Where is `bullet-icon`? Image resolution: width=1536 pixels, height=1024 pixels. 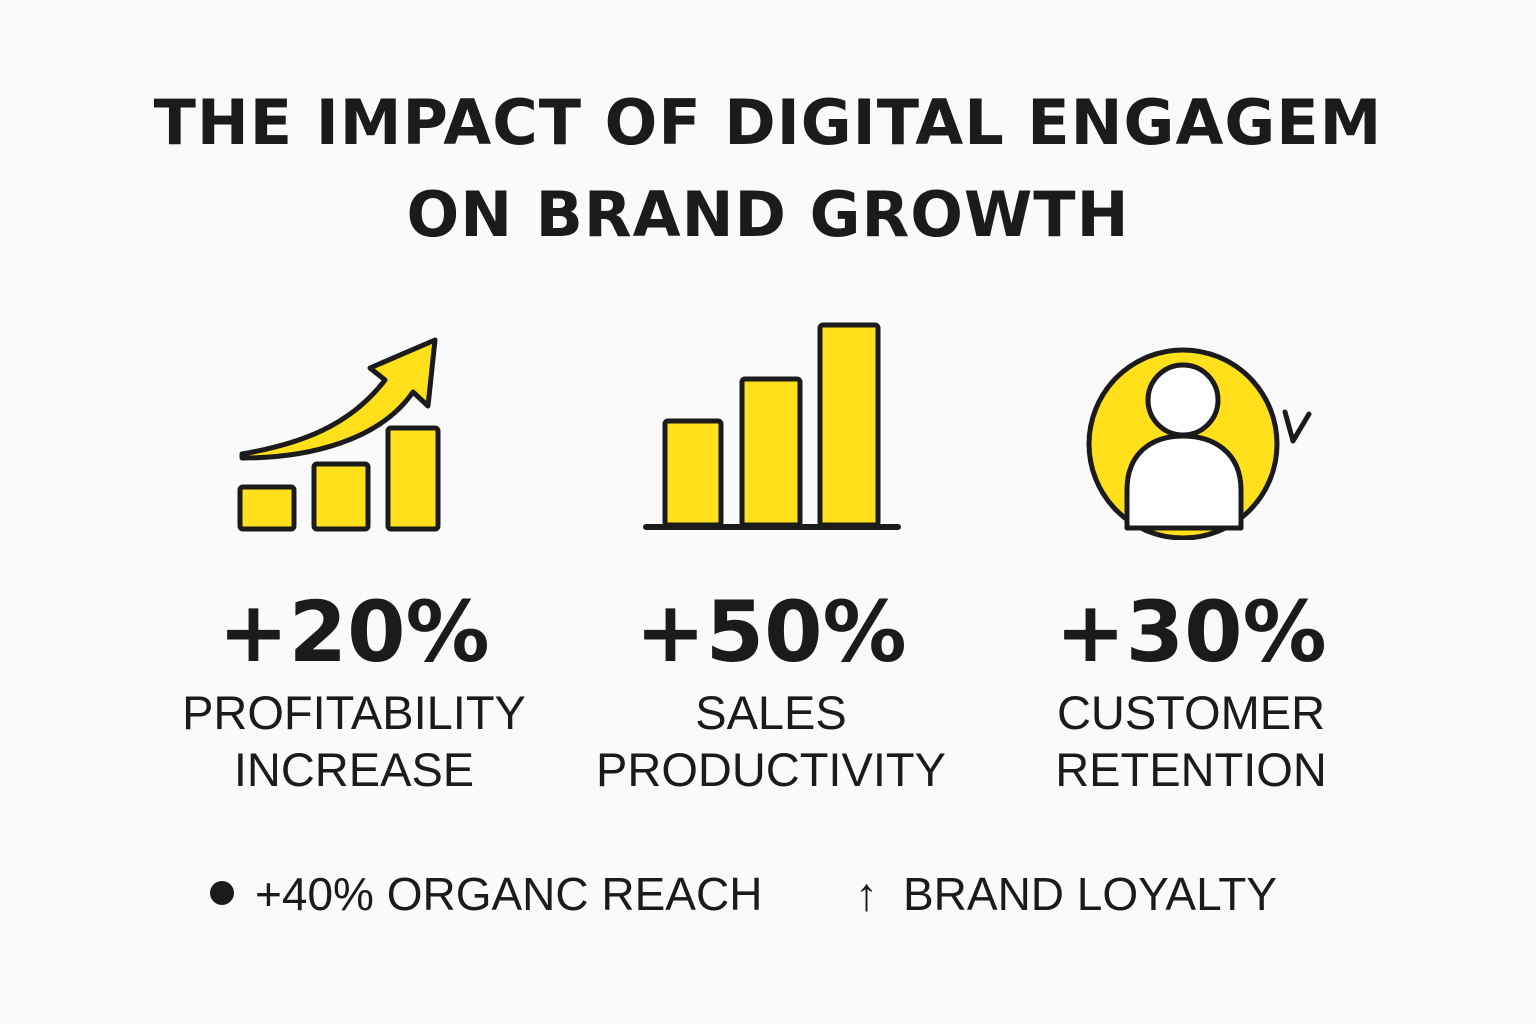 bullet-icon is located at coordinates (222, 893).